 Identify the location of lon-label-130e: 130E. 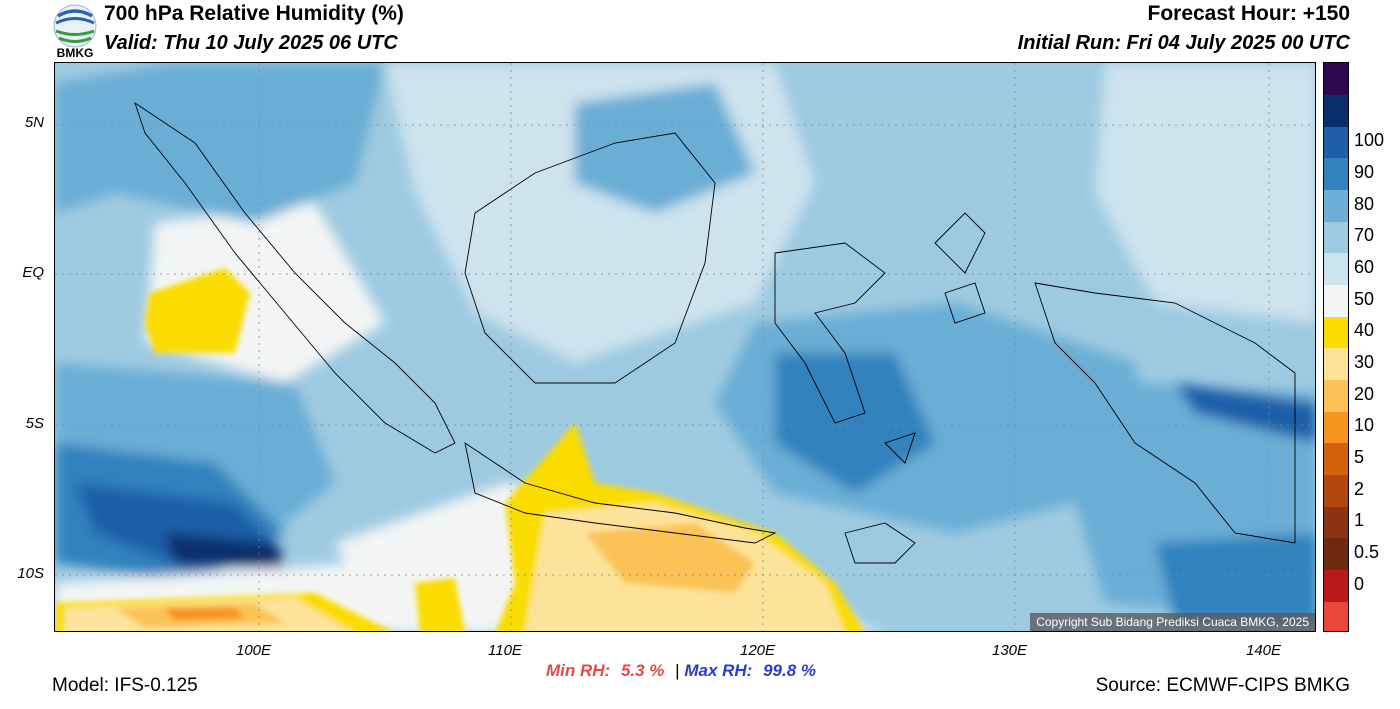
(1010, 650).